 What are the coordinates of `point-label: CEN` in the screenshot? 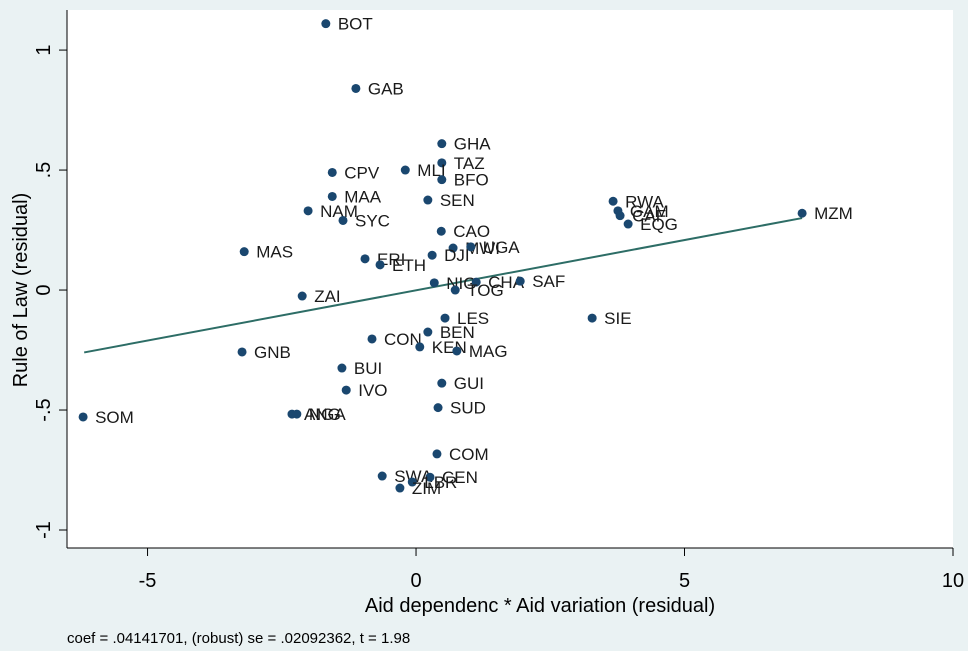 It's located at (460, 477).